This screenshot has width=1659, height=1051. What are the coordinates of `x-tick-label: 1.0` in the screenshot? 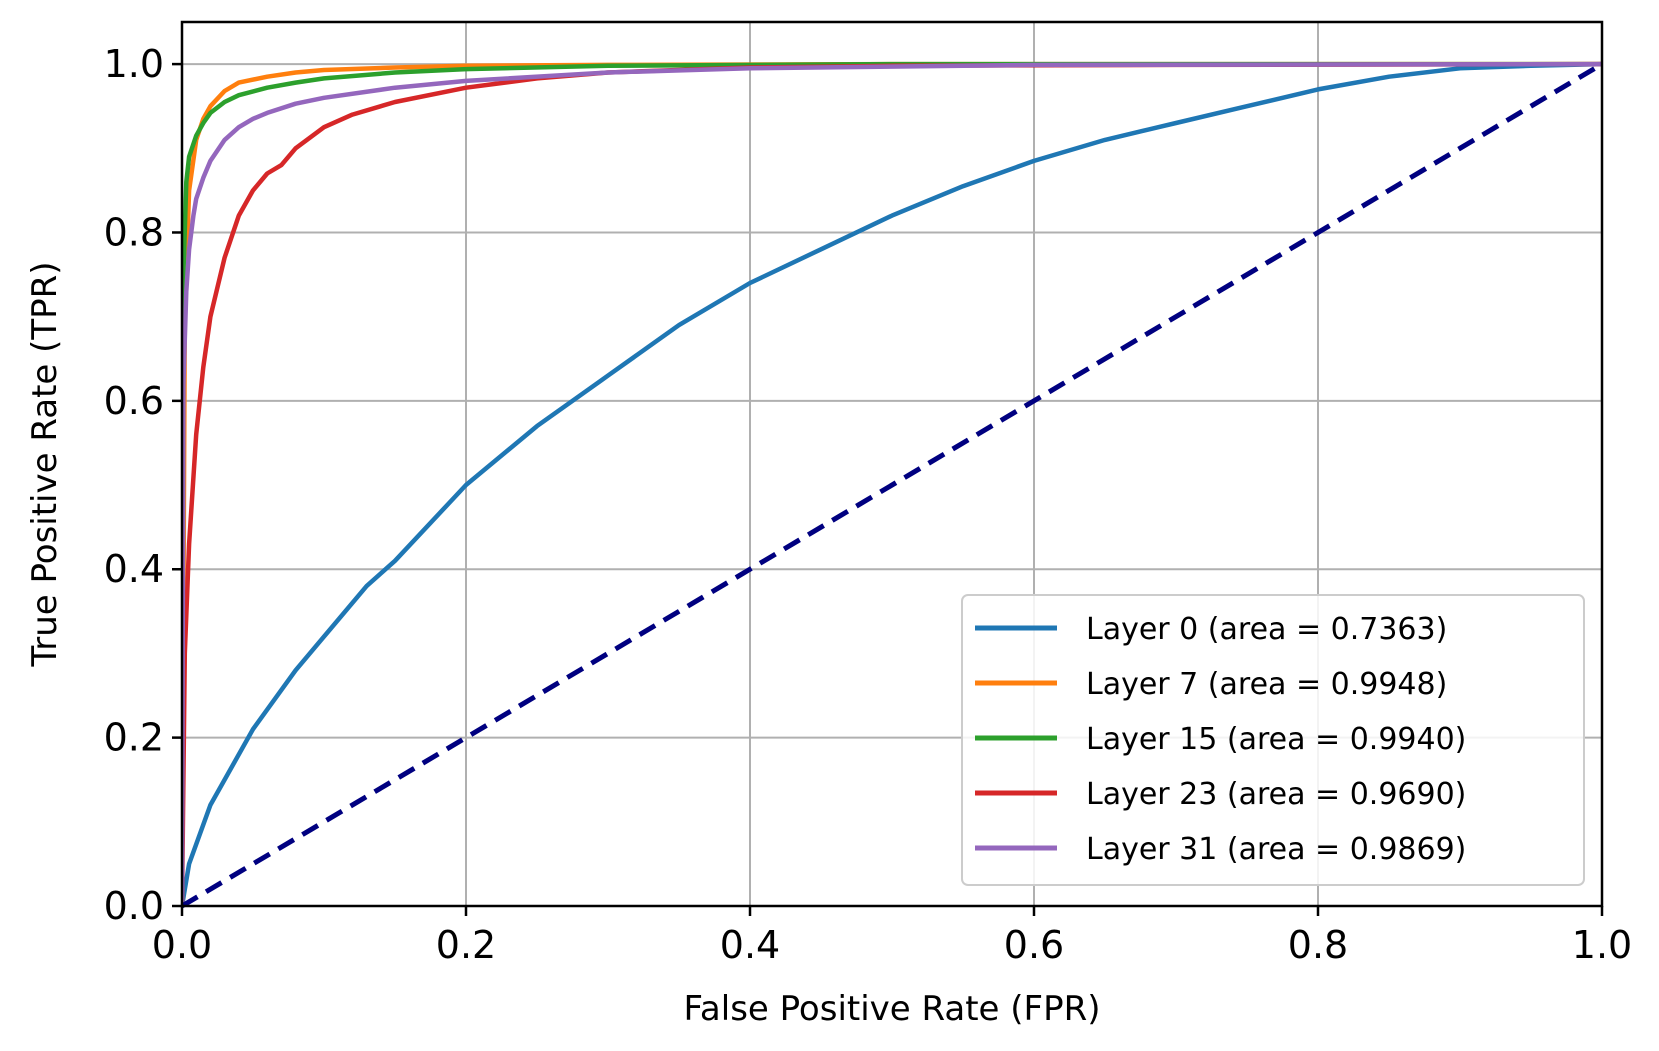 It's located at (1602, 945).